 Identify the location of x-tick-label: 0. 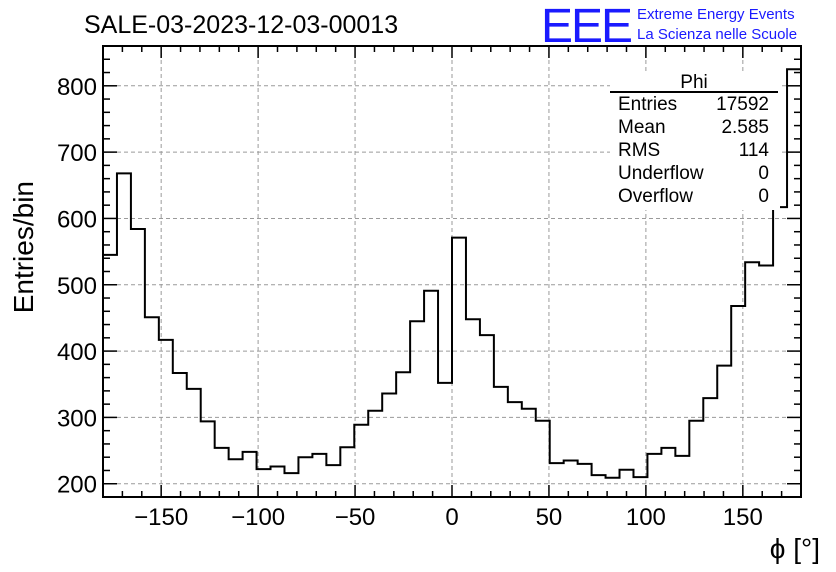
(451, 517).